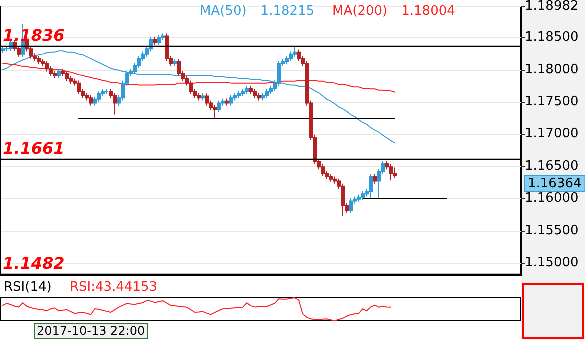 The width and height of the screenshot is (585, 340). I want to click on y-tick-label: 1.18000, so click(552, 70).